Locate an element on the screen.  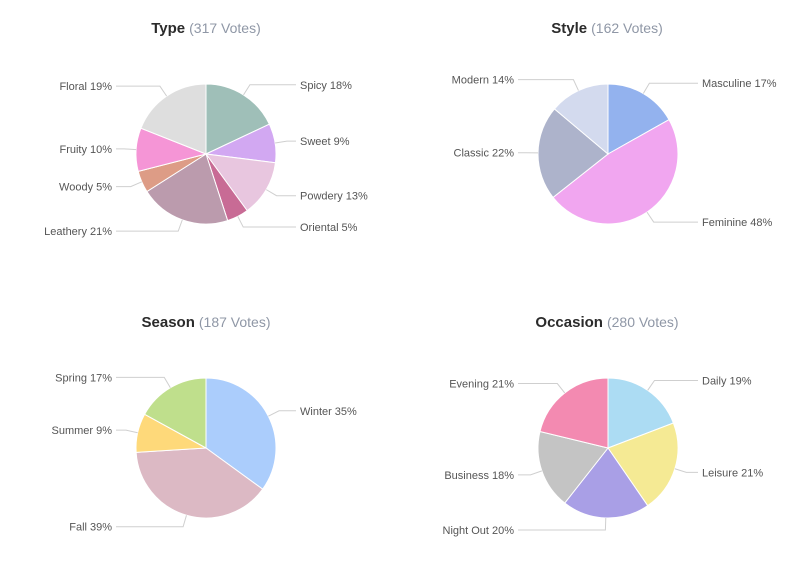
occasion-slice-night-out is located at coordinates (606, 483).